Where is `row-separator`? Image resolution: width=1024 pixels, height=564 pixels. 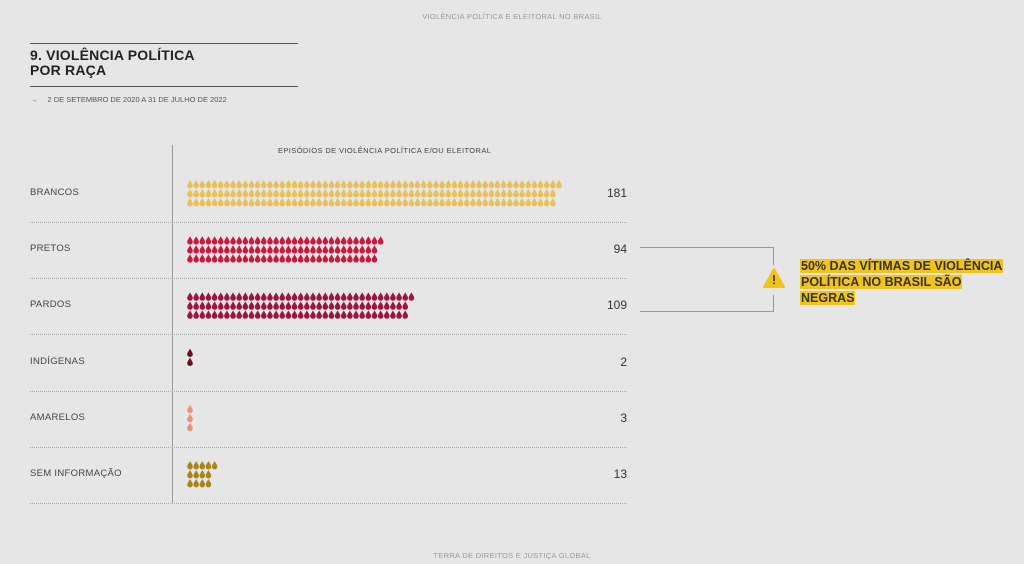 row-separator is located at coordinates (328, 391).